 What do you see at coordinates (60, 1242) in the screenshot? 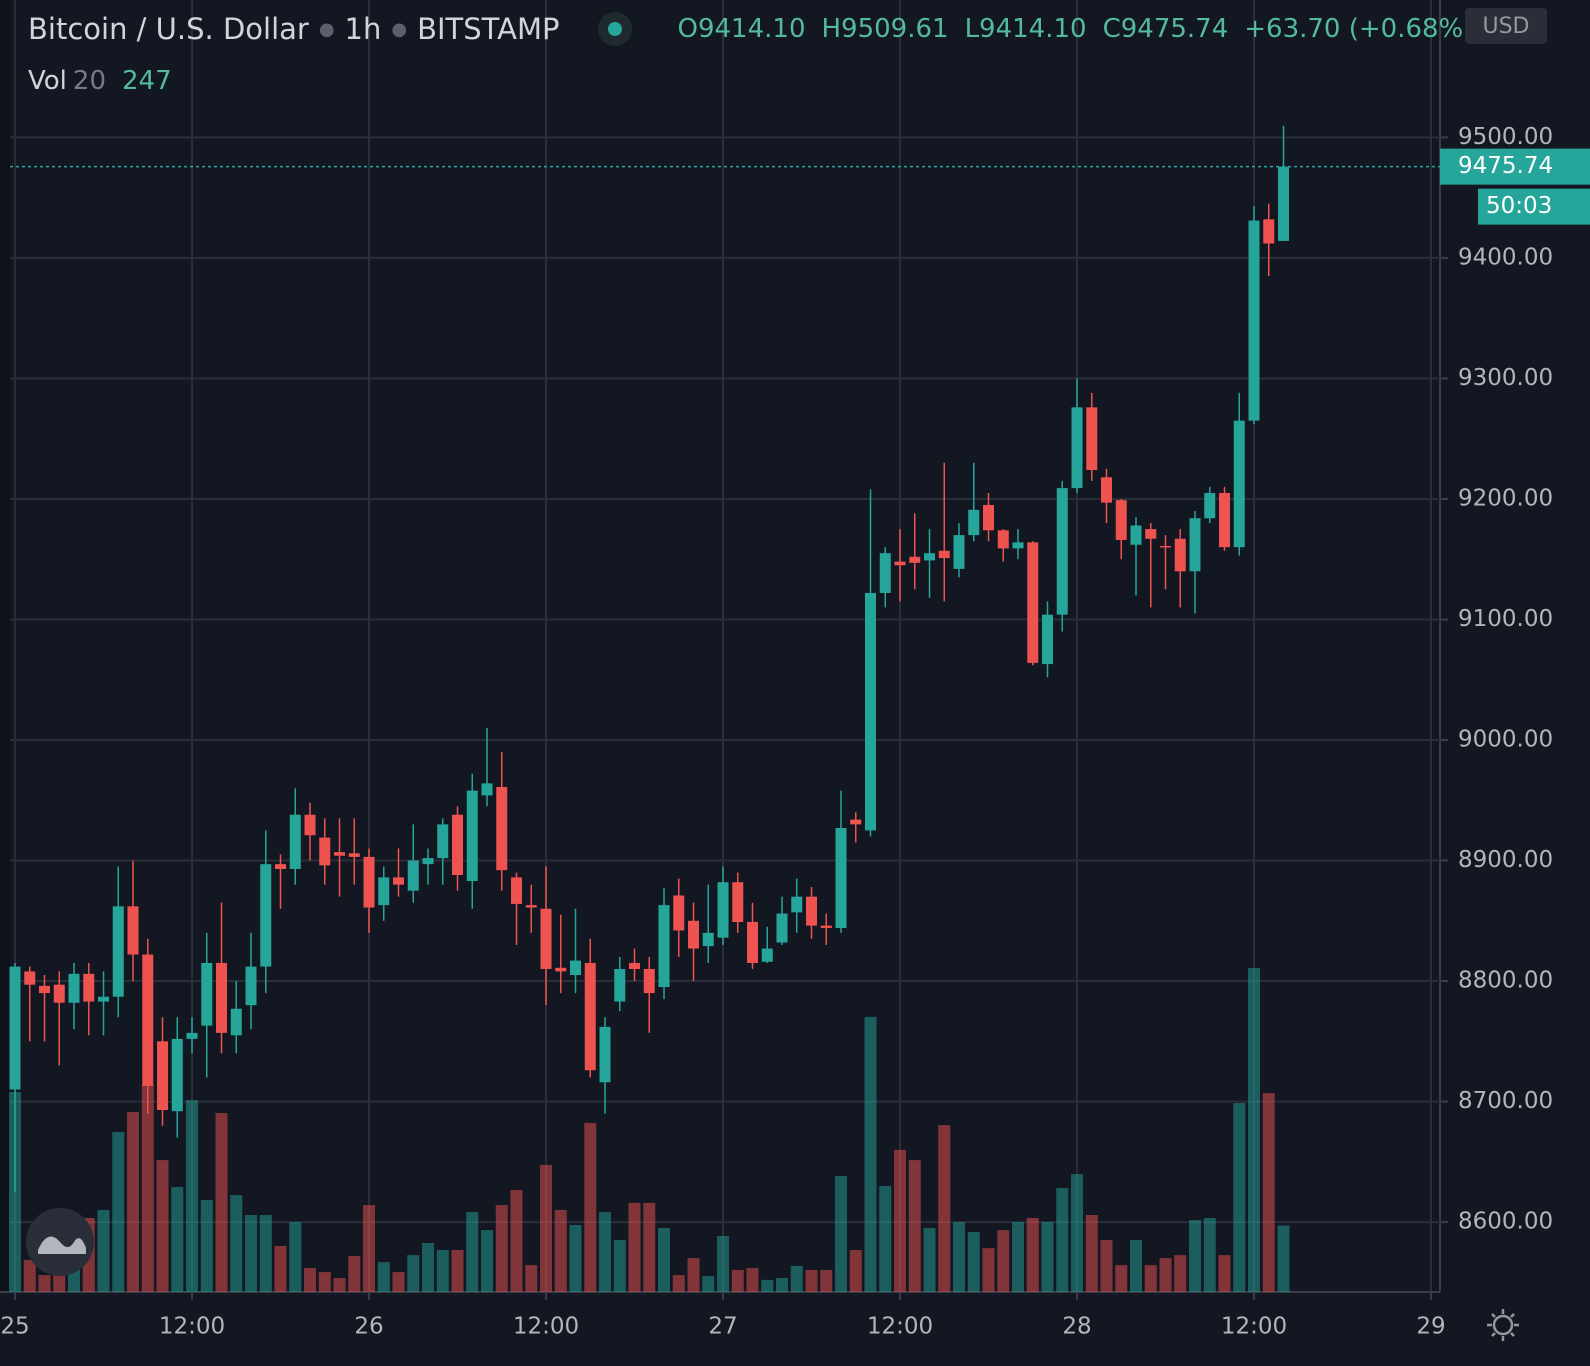
I see `logo` at bounding box center [60, 1242].